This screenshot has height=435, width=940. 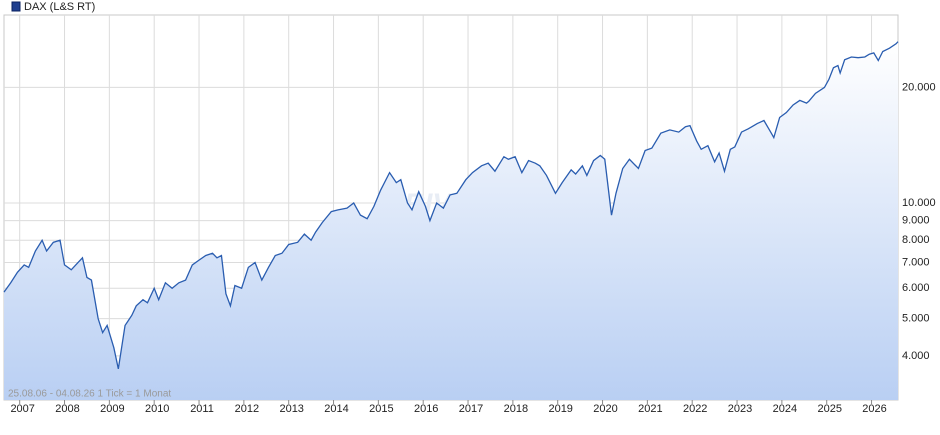 What do you see at coordinates (916, 319) in the screenshot?
I see `y-tick-label: 5.000` at bounding box center [916, 319].